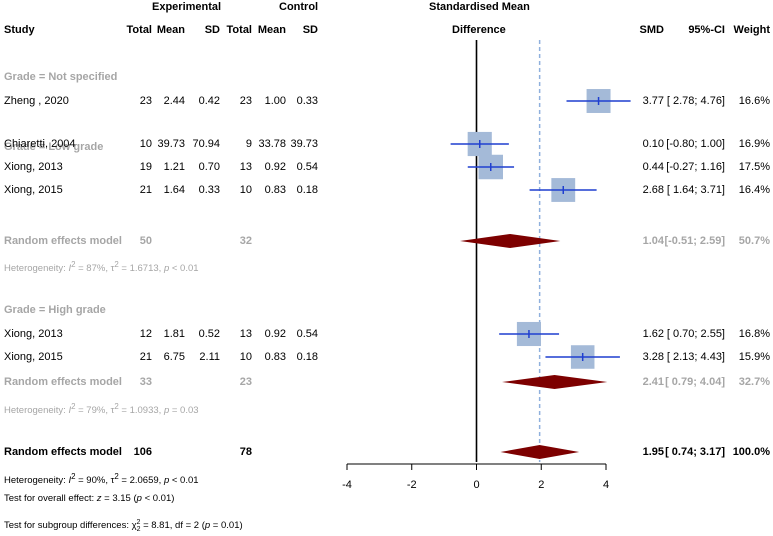 Image resolution: width=773 pixels, height=536 pixels. I want to click on summary-total-e: 50, so click(145, 241).